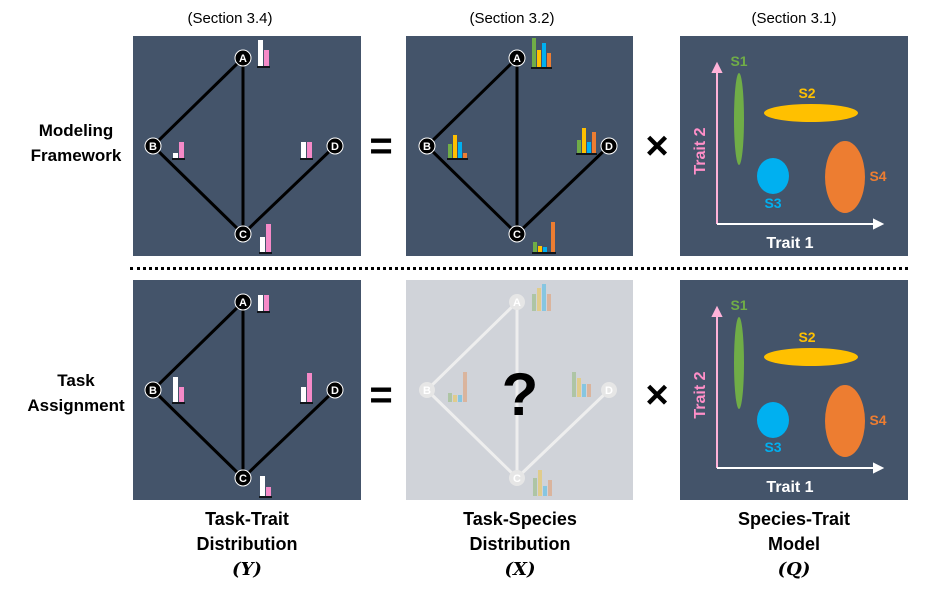  I want to click on row-label-line-1: Task, so click(76, 380).